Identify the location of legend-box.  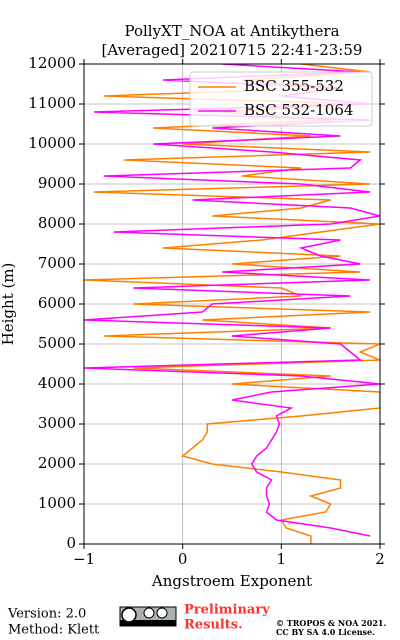
(281, 99).